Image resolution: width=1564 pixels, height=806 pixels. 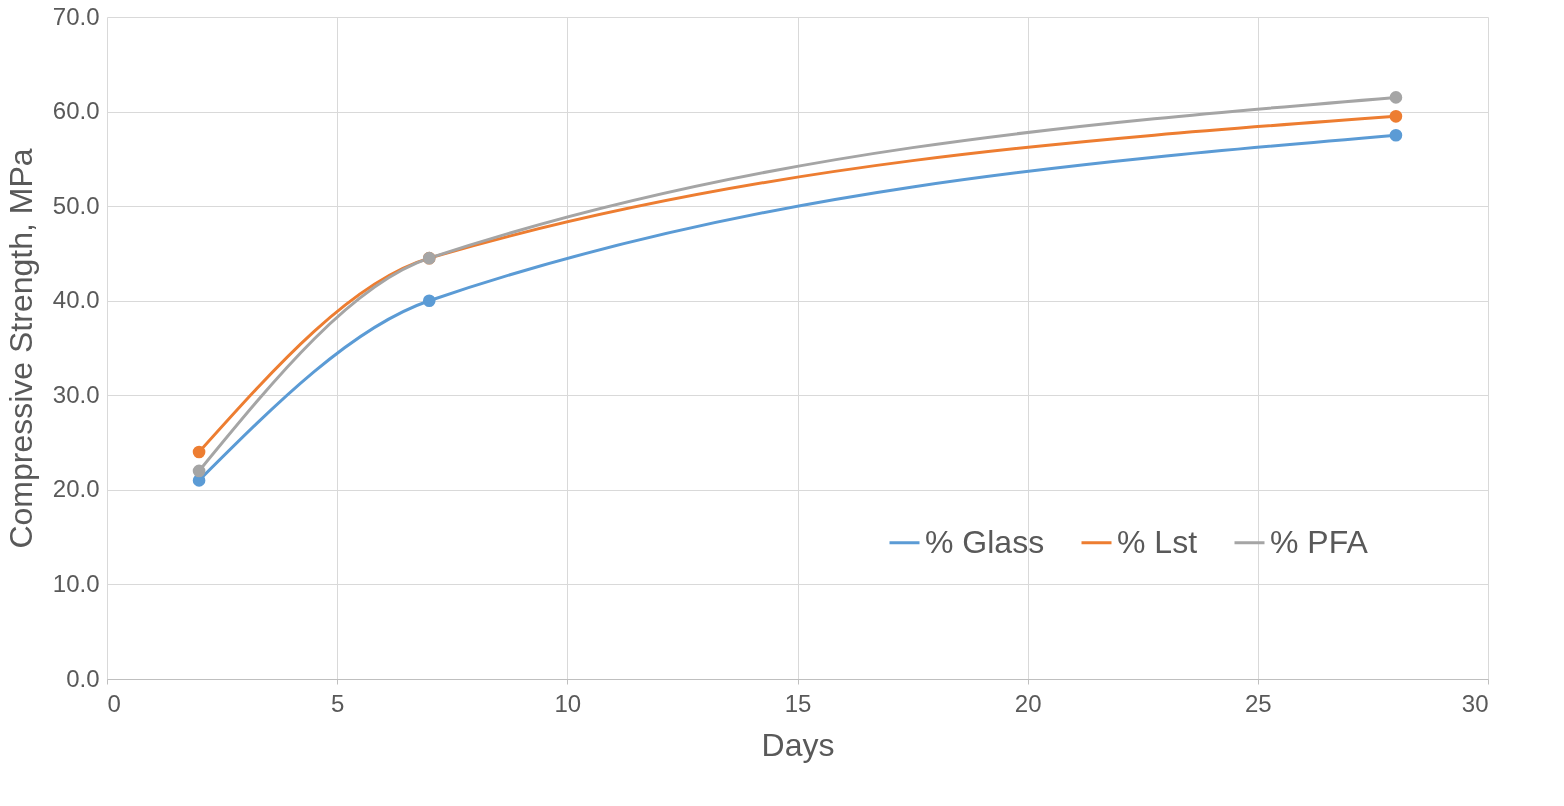 I want to click on y-tick-label: 70.0, so click(x=76, y=16).